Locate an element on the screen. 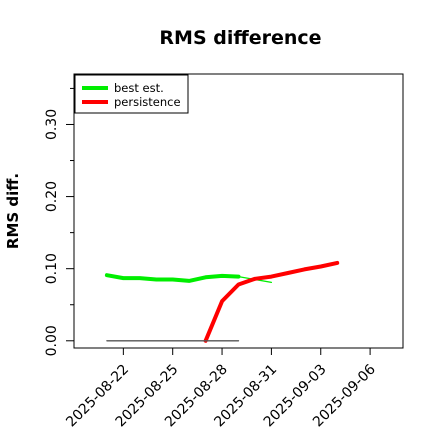  legend-label: best est. is located at coordinates (139, 88).